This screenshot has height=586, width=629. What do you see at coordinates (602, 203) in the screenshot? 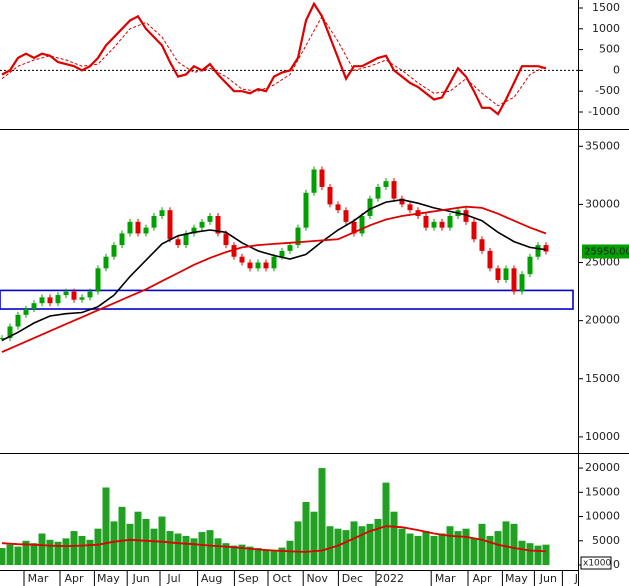
I see `y-tick-label: 30000` at bounding box center [602, 203].